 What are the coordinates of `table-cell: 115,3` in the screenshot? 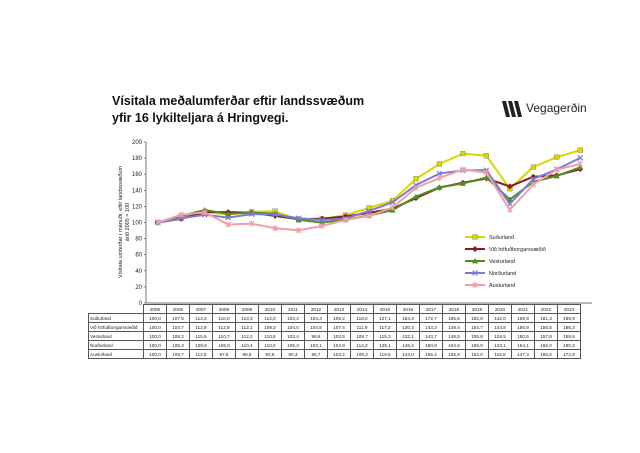 It's located at (385, 336).